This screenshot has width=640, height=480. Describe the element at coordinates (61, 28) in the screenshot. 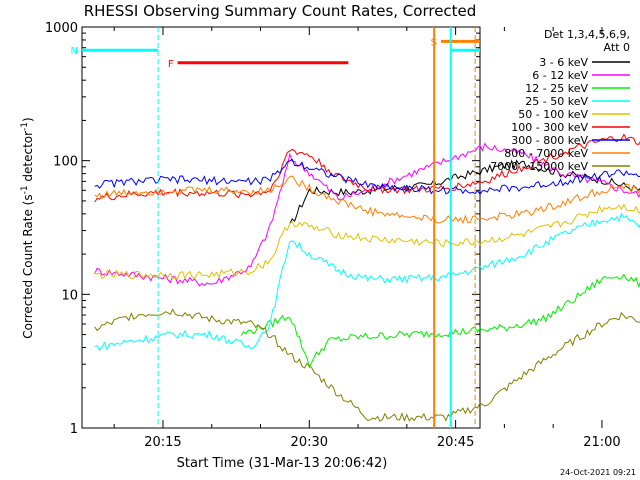

I see `y-tick-label: 1000` at that location.